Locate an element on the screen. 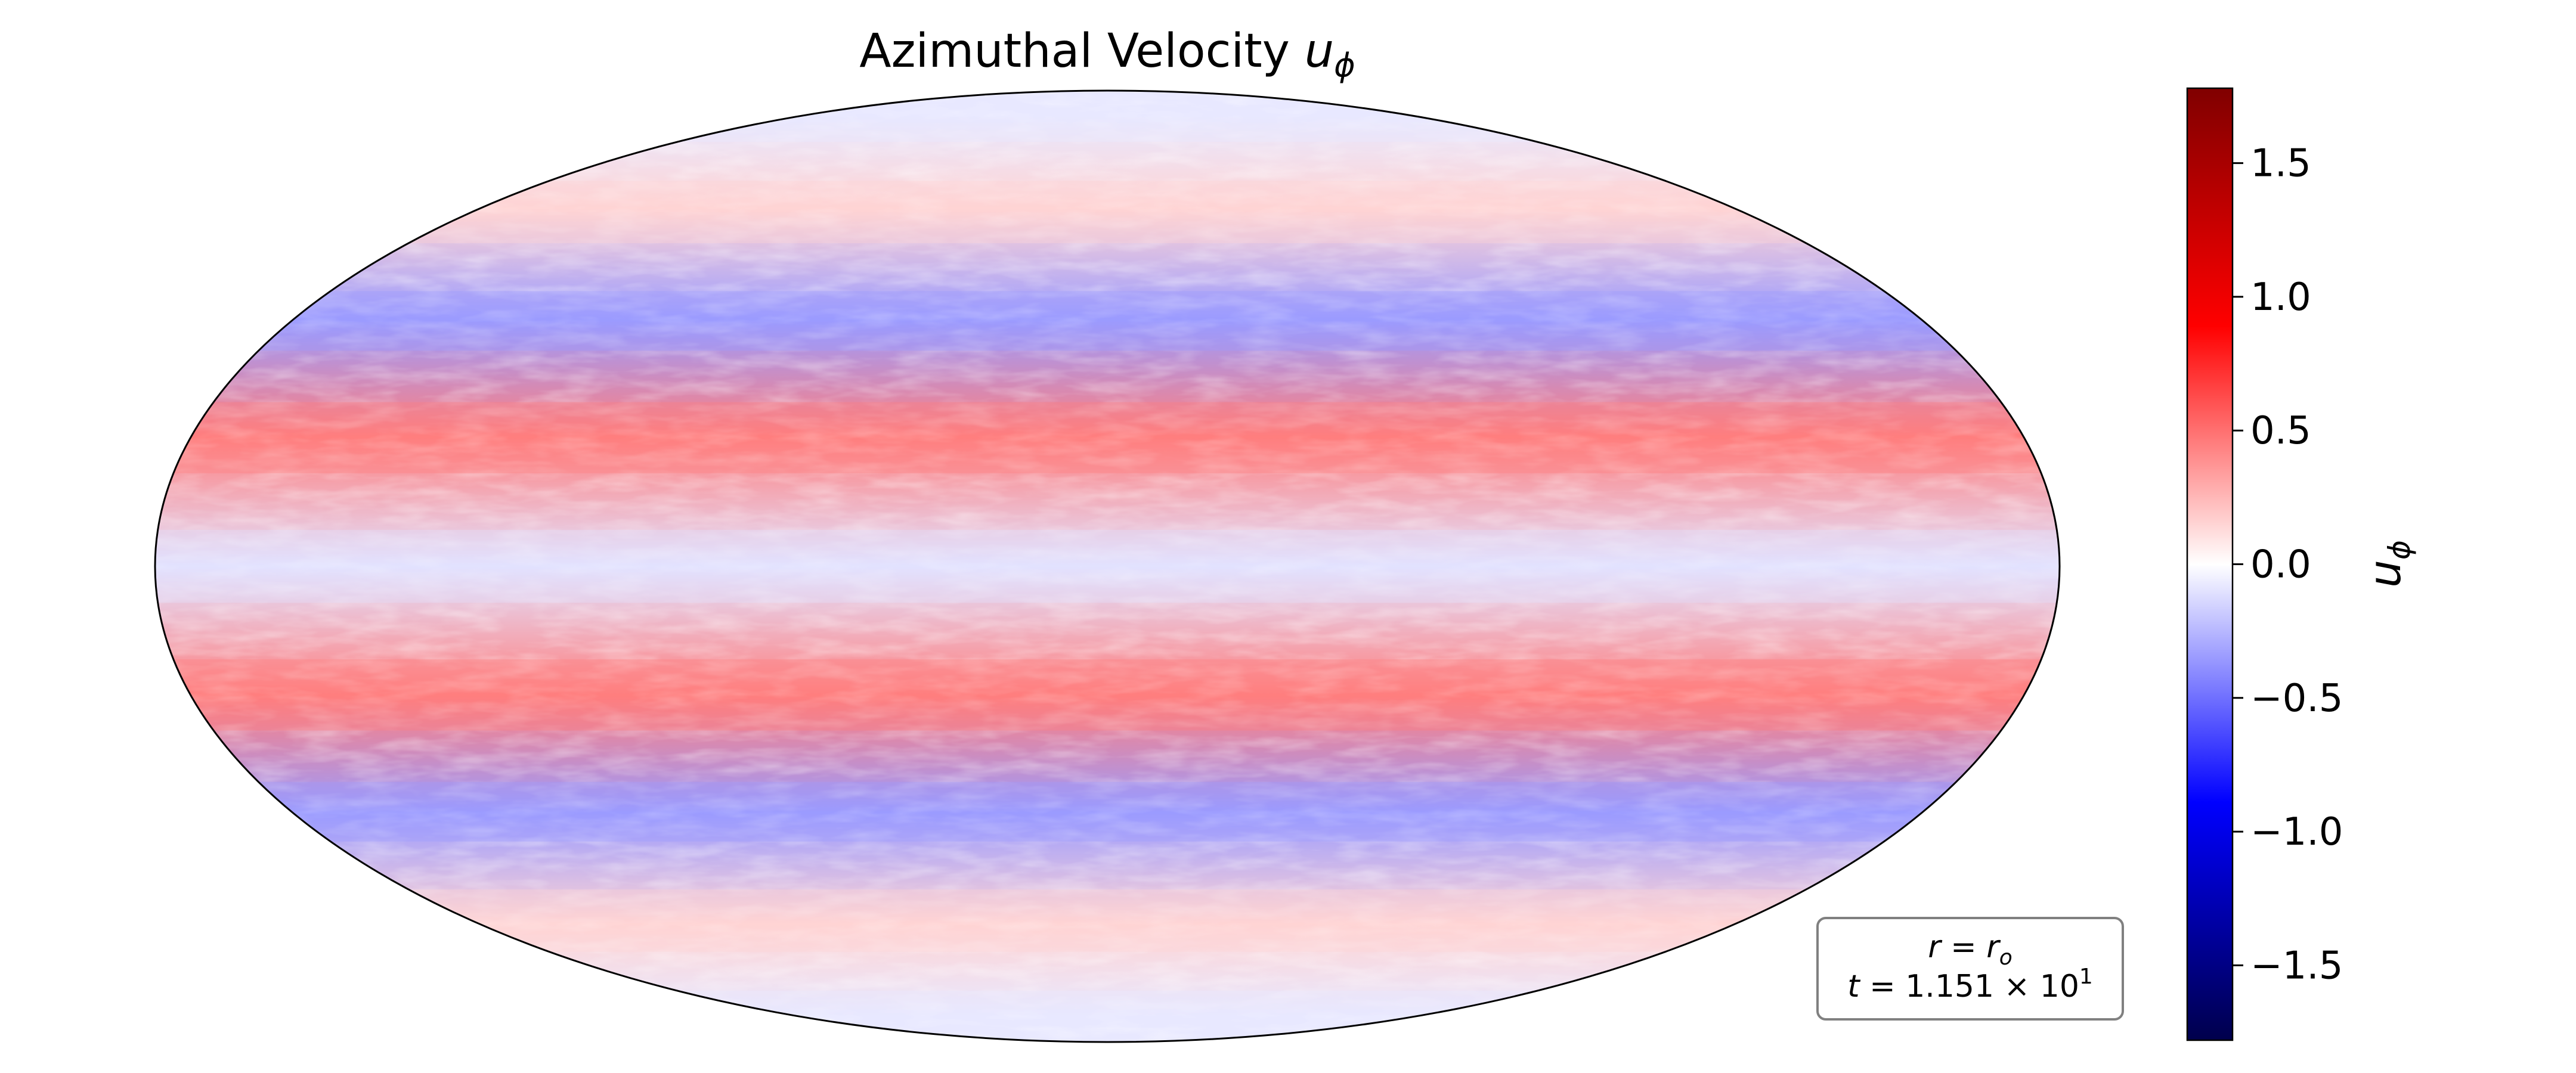  colorbar-tick-label: 1.5 is located at coordinates (2280, 164).